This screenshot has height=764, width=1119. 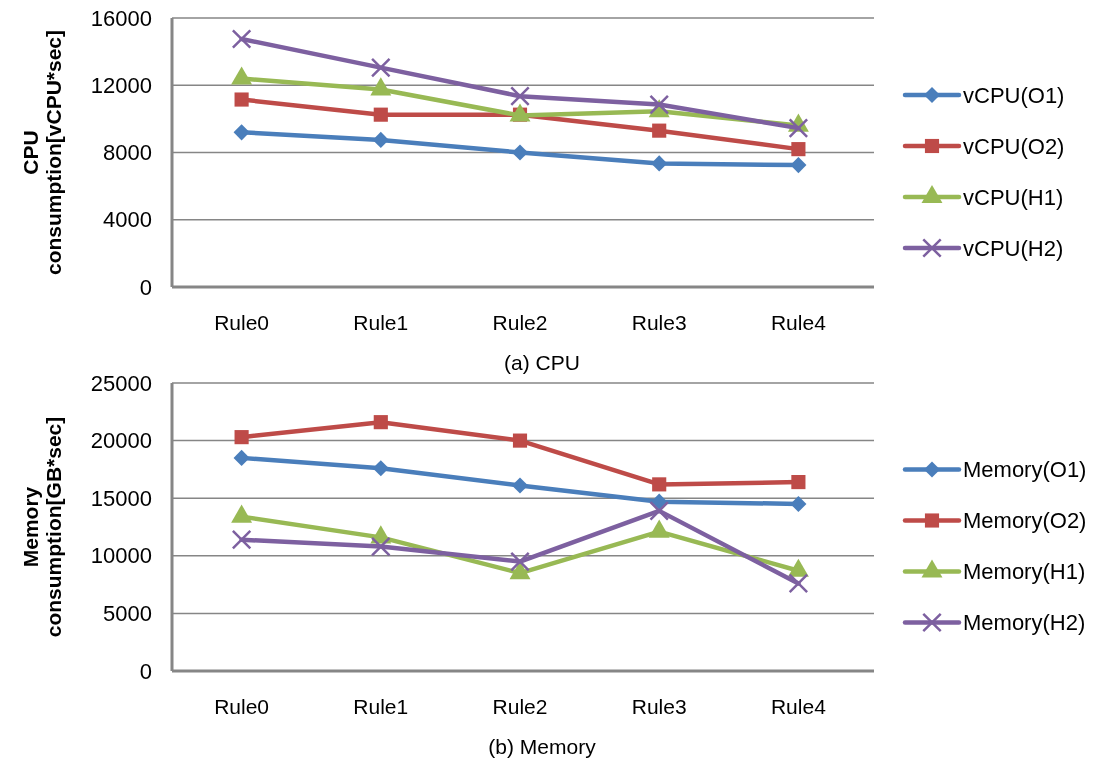 I want to click on text: (a) CPU, so click(x=542, y=362).